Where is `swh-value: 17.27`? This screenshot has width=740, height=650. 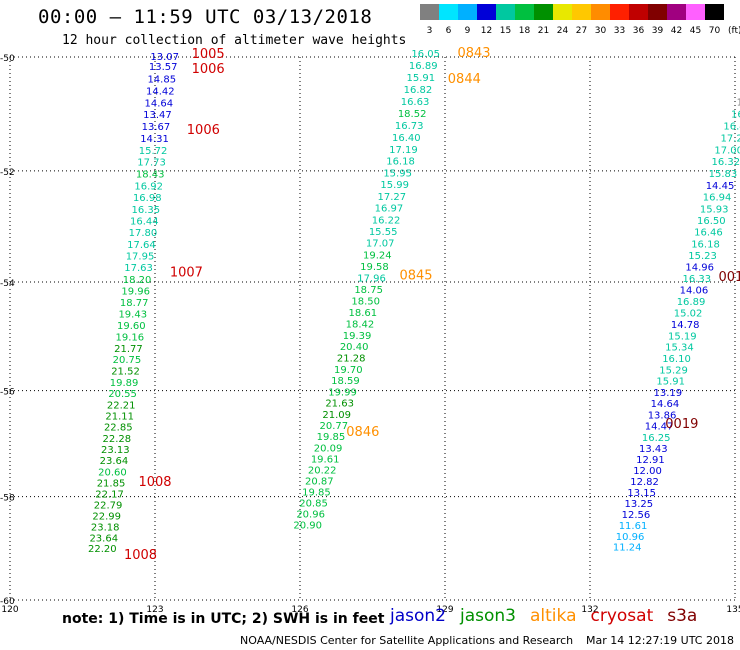
swh-value: 17.27 is located at coordinates (392, 197).